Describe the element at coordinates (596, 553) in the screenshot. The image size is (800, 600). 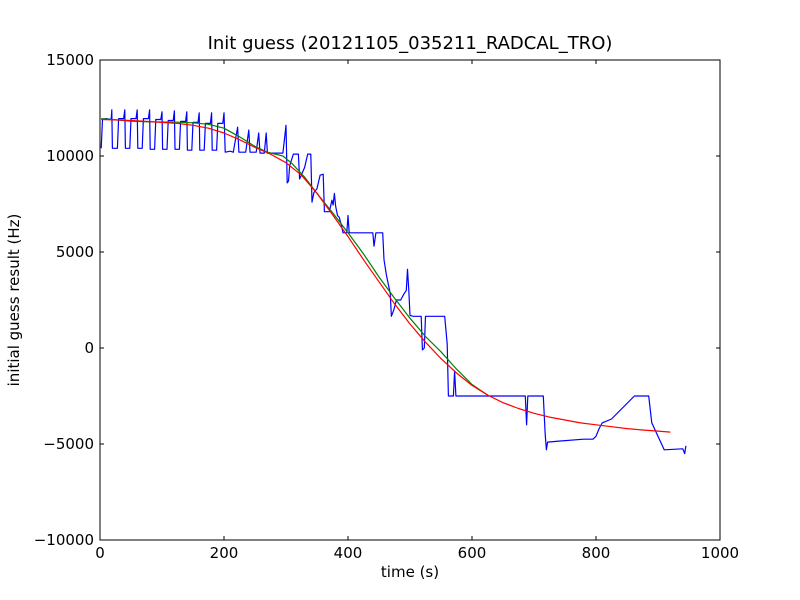
I see `x-tick-label: 800` at that location.